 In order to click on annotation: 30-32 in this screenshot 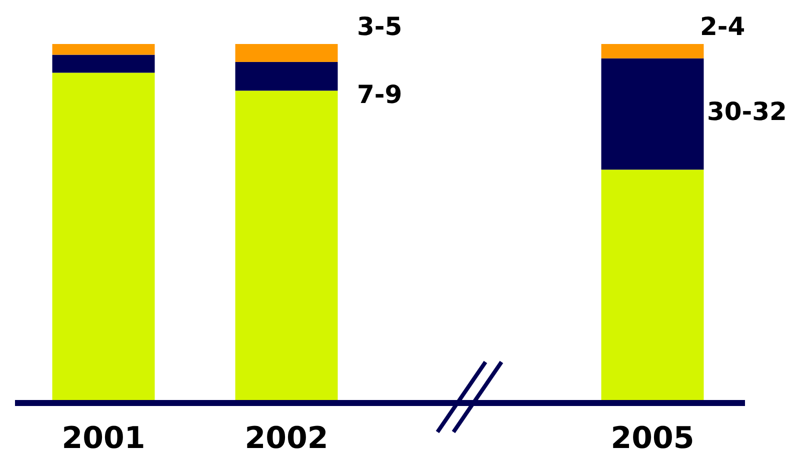, I will do `click(747, 111)`.